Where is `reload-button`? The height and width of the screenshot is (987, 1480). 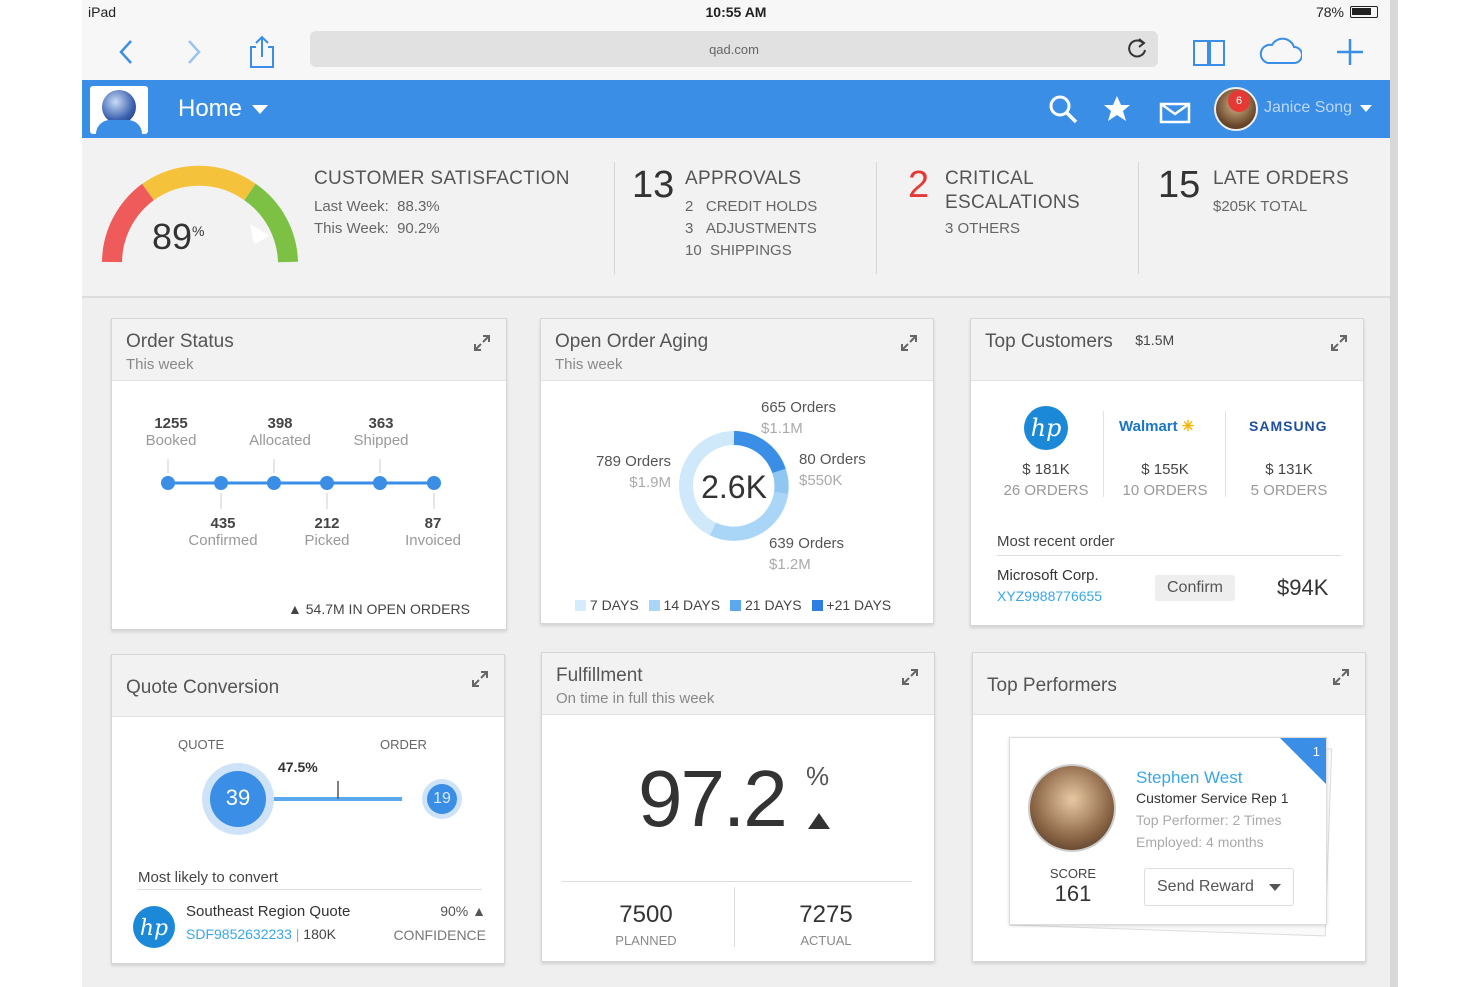
reload-button is located at coordinates (1137, 49).